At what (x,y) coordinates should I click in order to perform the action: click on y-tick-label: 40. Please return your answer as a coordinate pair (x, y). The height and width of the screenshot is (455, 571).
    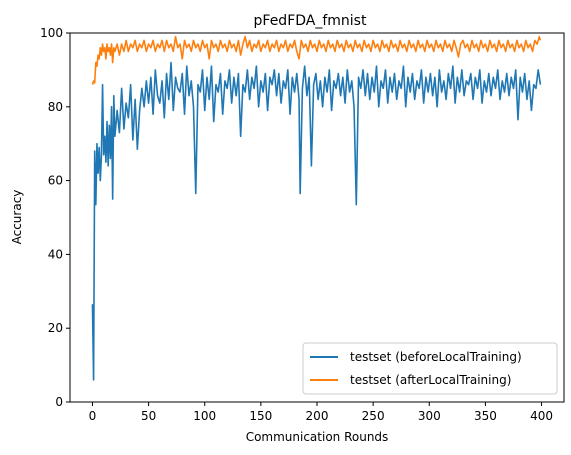
    Looking at the image, I should click on (55, 254).